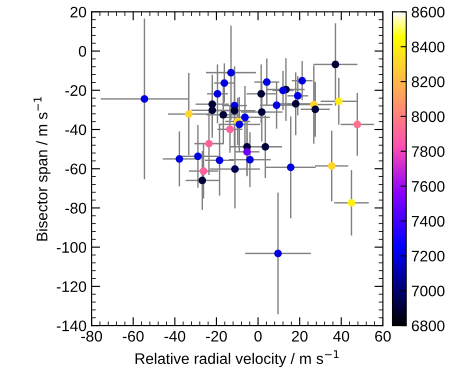 This screenshot has width=458, height=370. Describe the element at coordinates (133, 336) in the screenshot. I see `x-tick-label: -60` at that location.